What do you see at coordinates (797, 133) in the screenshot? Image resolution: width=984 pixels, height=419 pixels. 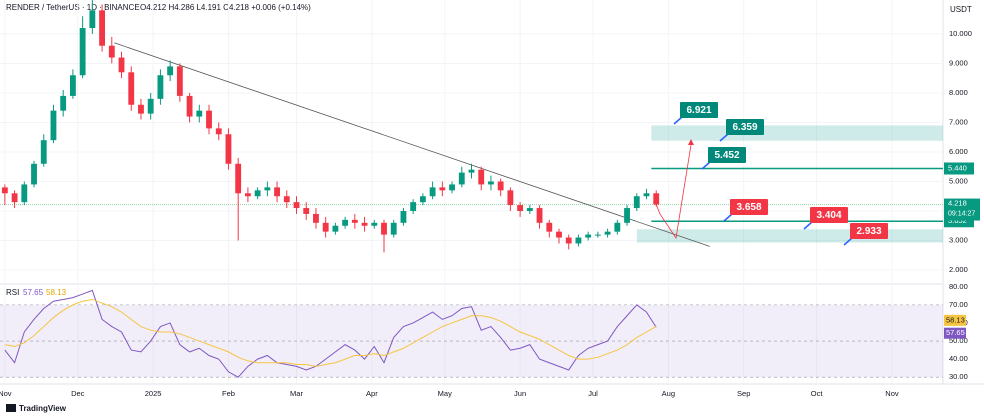 I see `zone` at bounding box center [797, 133].